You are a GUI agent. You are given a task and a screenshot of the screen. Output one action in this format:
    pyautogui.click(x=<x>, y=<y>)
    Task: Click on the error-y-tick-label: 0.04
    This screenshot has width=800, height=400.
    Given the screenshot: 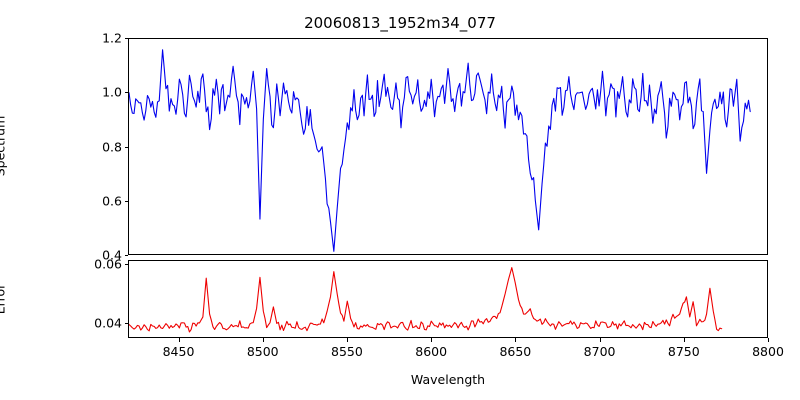 What is the action you would take?
    pyautogui.click(x=108, y=323)
    